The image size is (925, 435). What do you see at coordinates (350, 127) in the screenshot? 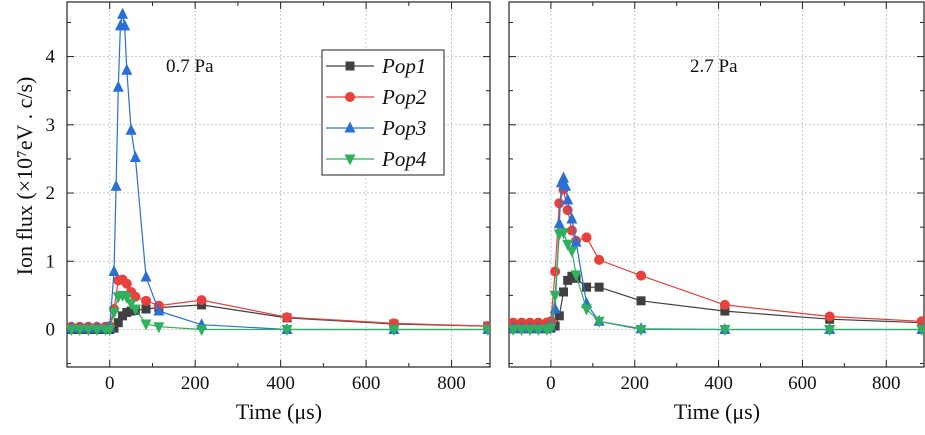
I see `legend-marker-pop3` at bounding box center [350, 127].